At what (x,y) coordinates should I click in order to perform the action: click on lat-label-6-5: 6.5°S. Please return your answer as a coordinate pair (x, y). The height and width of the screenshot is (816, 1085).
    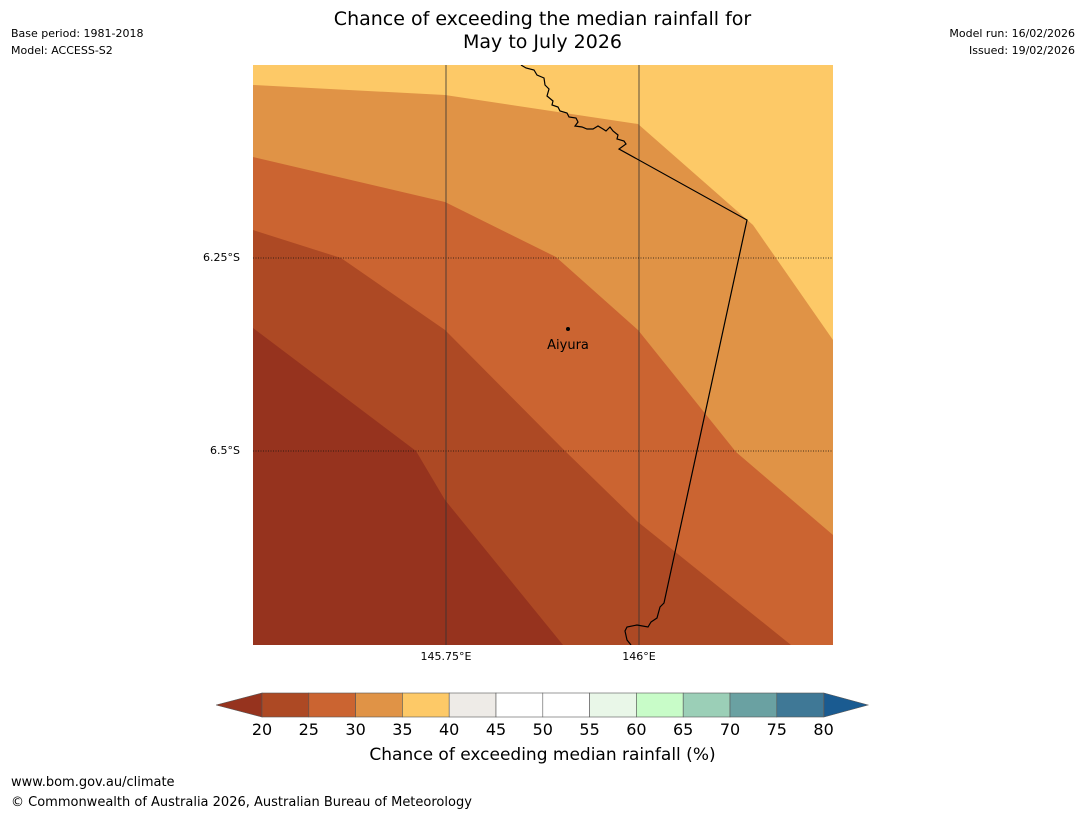
    Looking at the image, I should click on (225, 450).